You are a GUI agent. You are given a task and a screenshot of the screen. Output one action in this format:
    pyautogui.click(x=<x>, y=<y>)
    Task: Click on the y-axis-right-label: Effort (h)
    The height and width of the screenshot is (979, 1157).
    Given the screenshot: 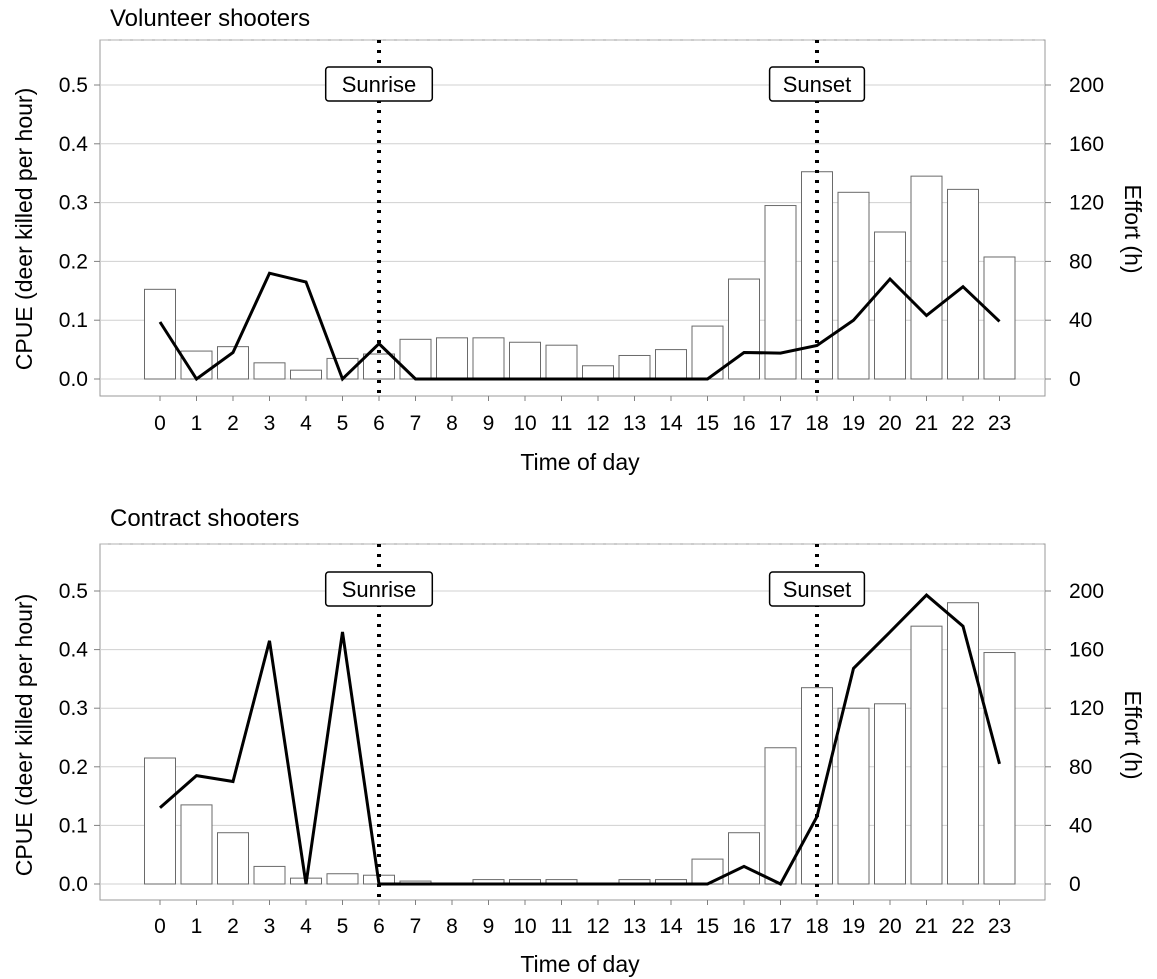 What is the action you would take?
    pyautogui.click(x=1133, y=734)
    